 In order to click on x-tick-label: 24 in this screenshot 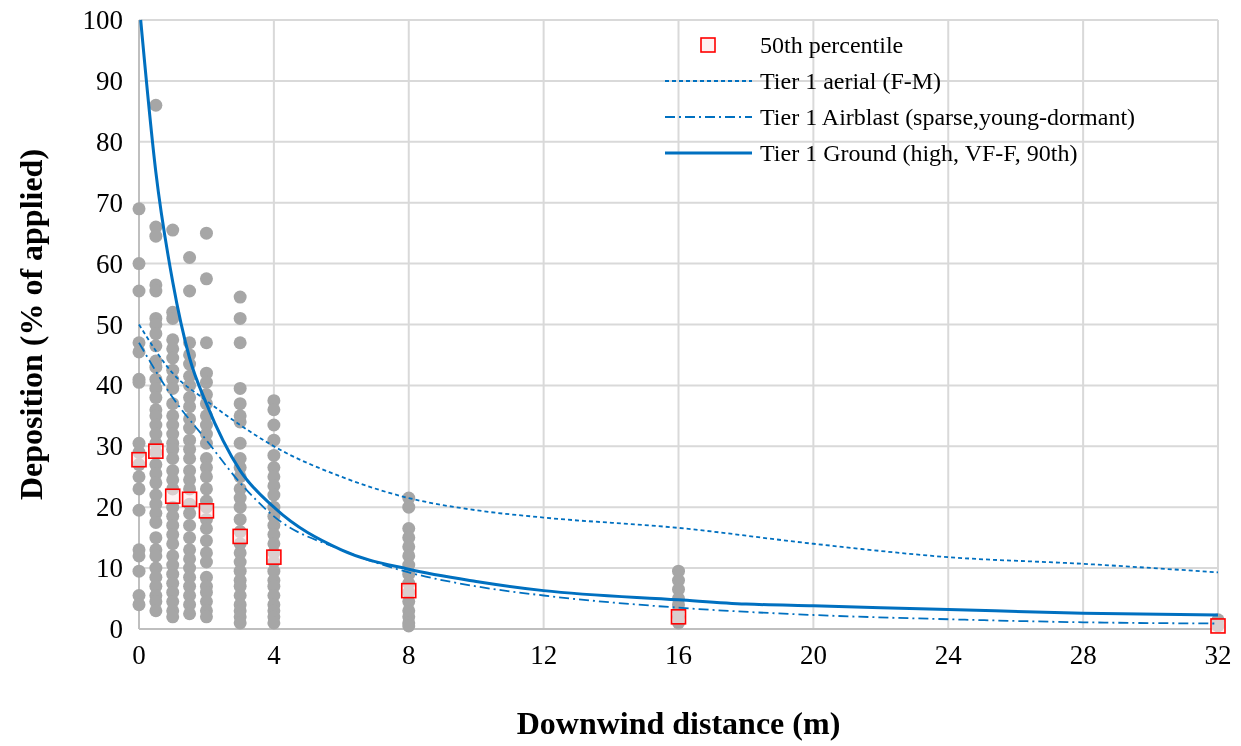, I will do `click(948, 655)`.